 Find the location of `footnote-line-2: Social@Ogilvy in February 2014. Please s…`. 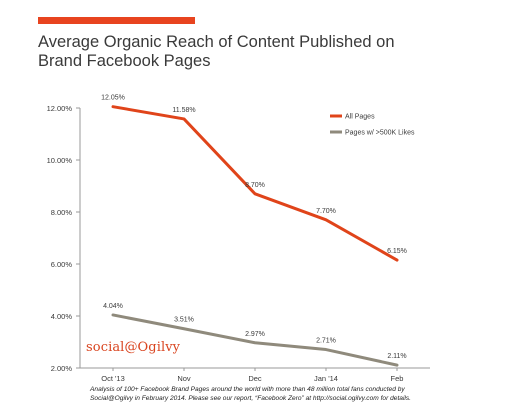

footnote-line-2: Social@Ogilvy in February 2014. Please s… is located at coordinates (251, 398).